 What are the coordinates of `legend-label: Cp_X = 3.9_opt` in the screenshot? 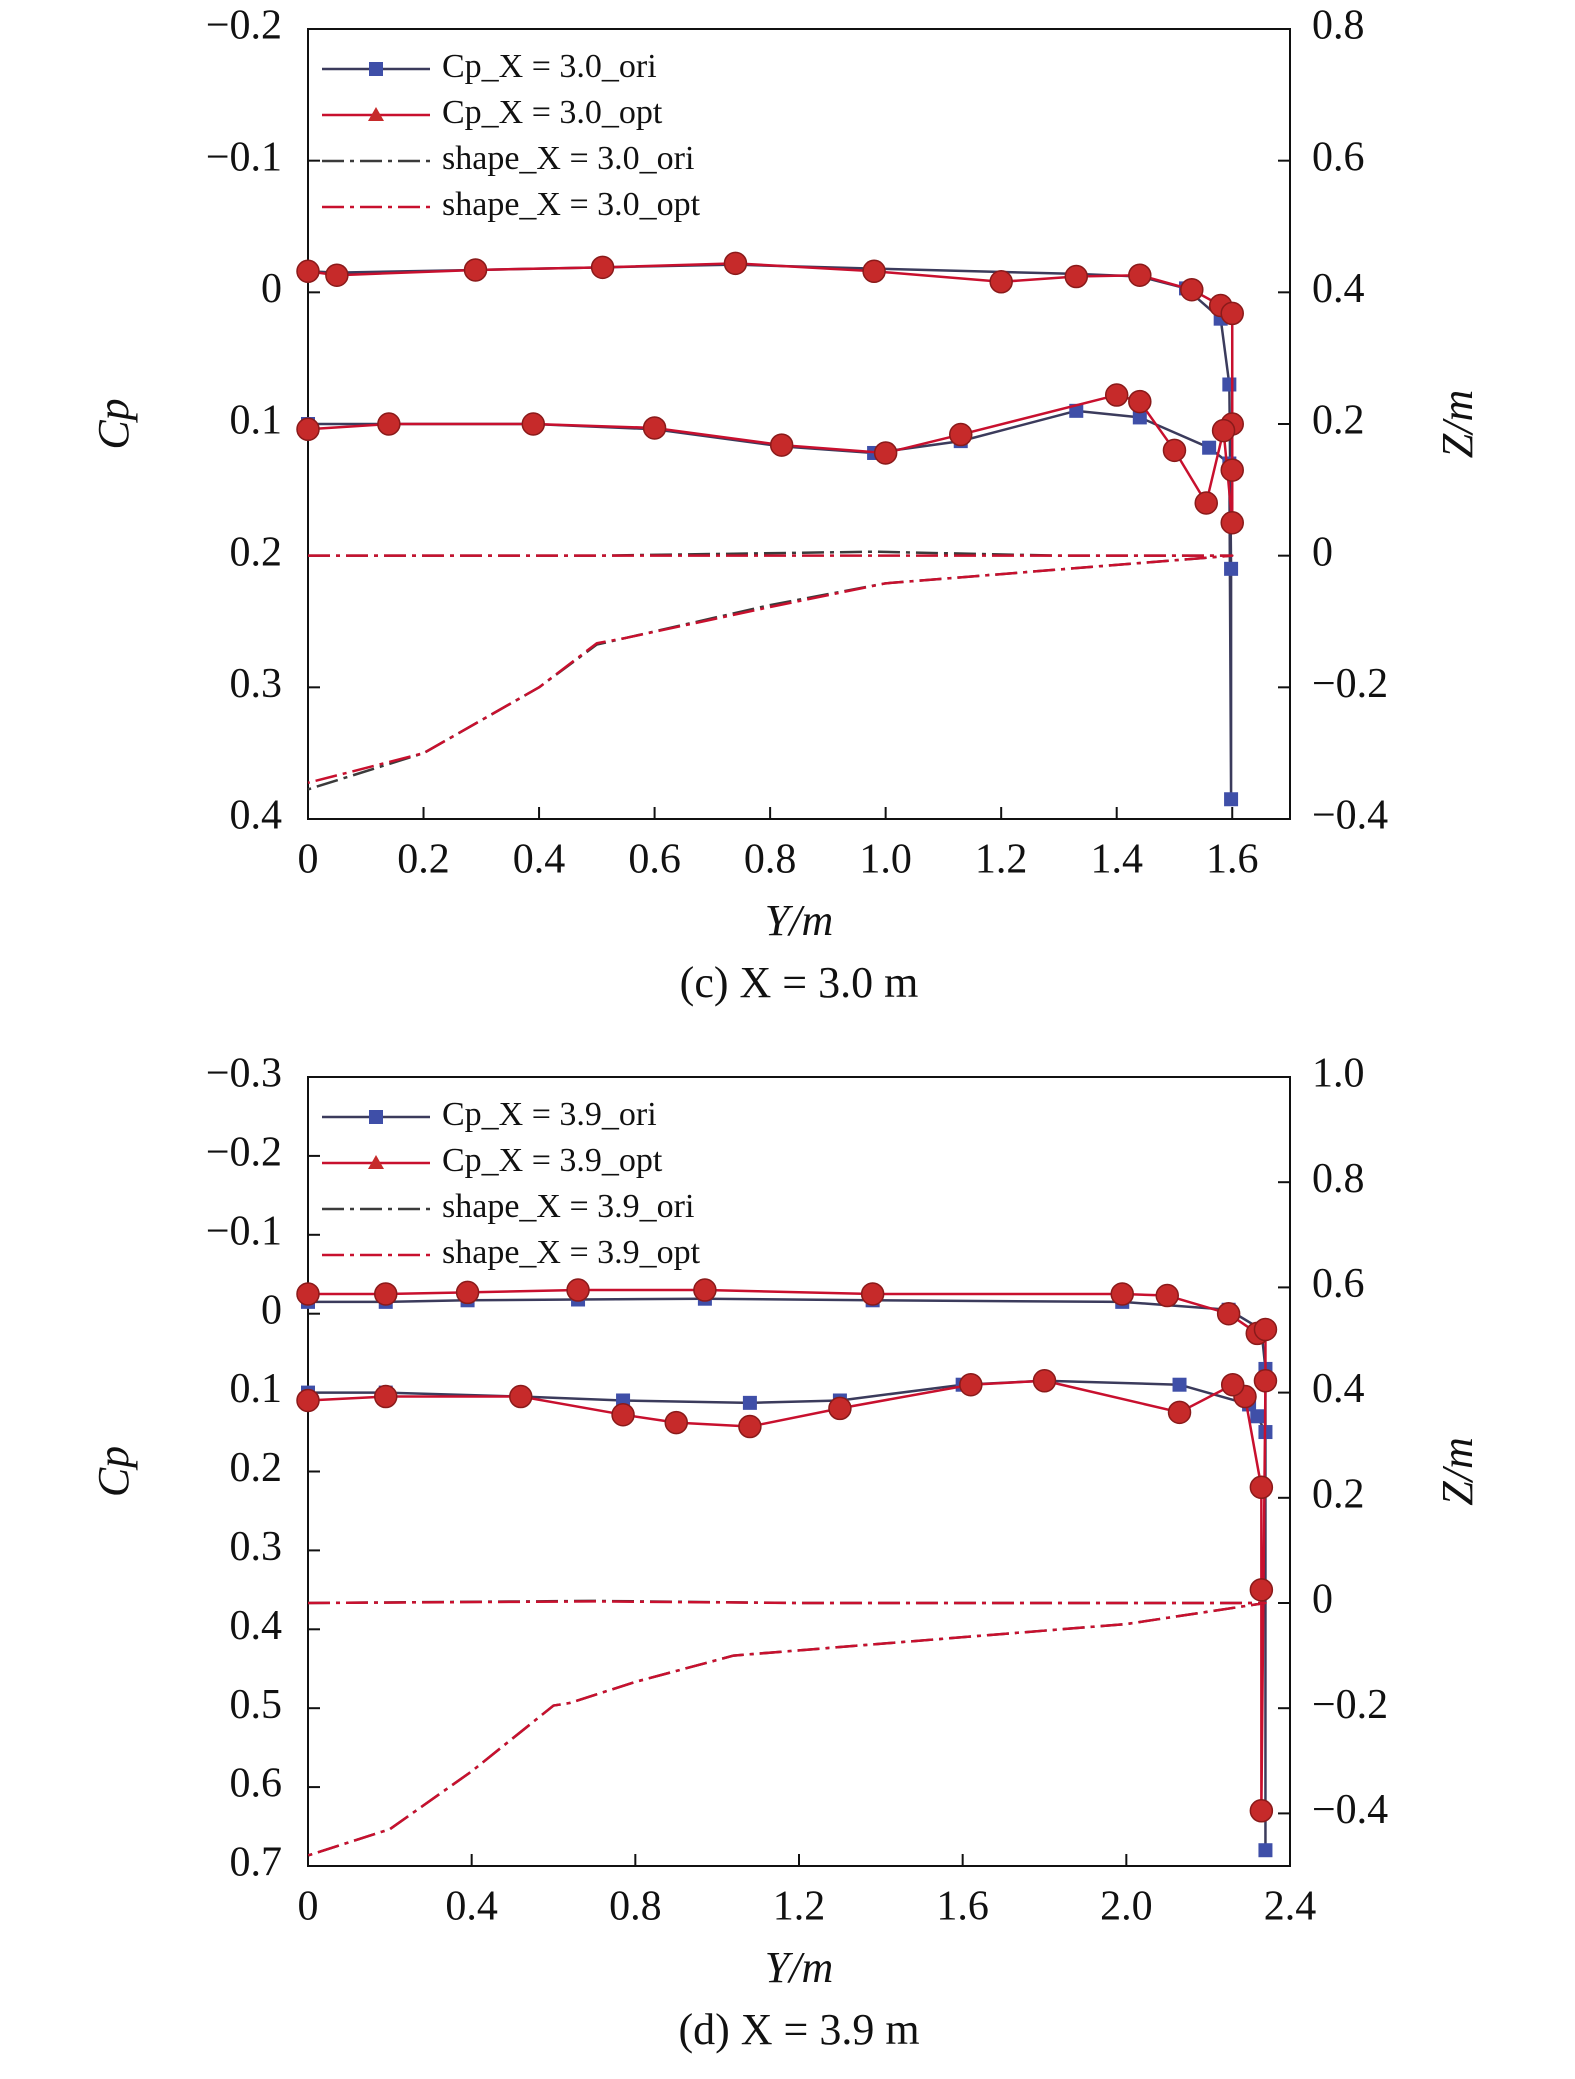 It's located at (552, 1160).